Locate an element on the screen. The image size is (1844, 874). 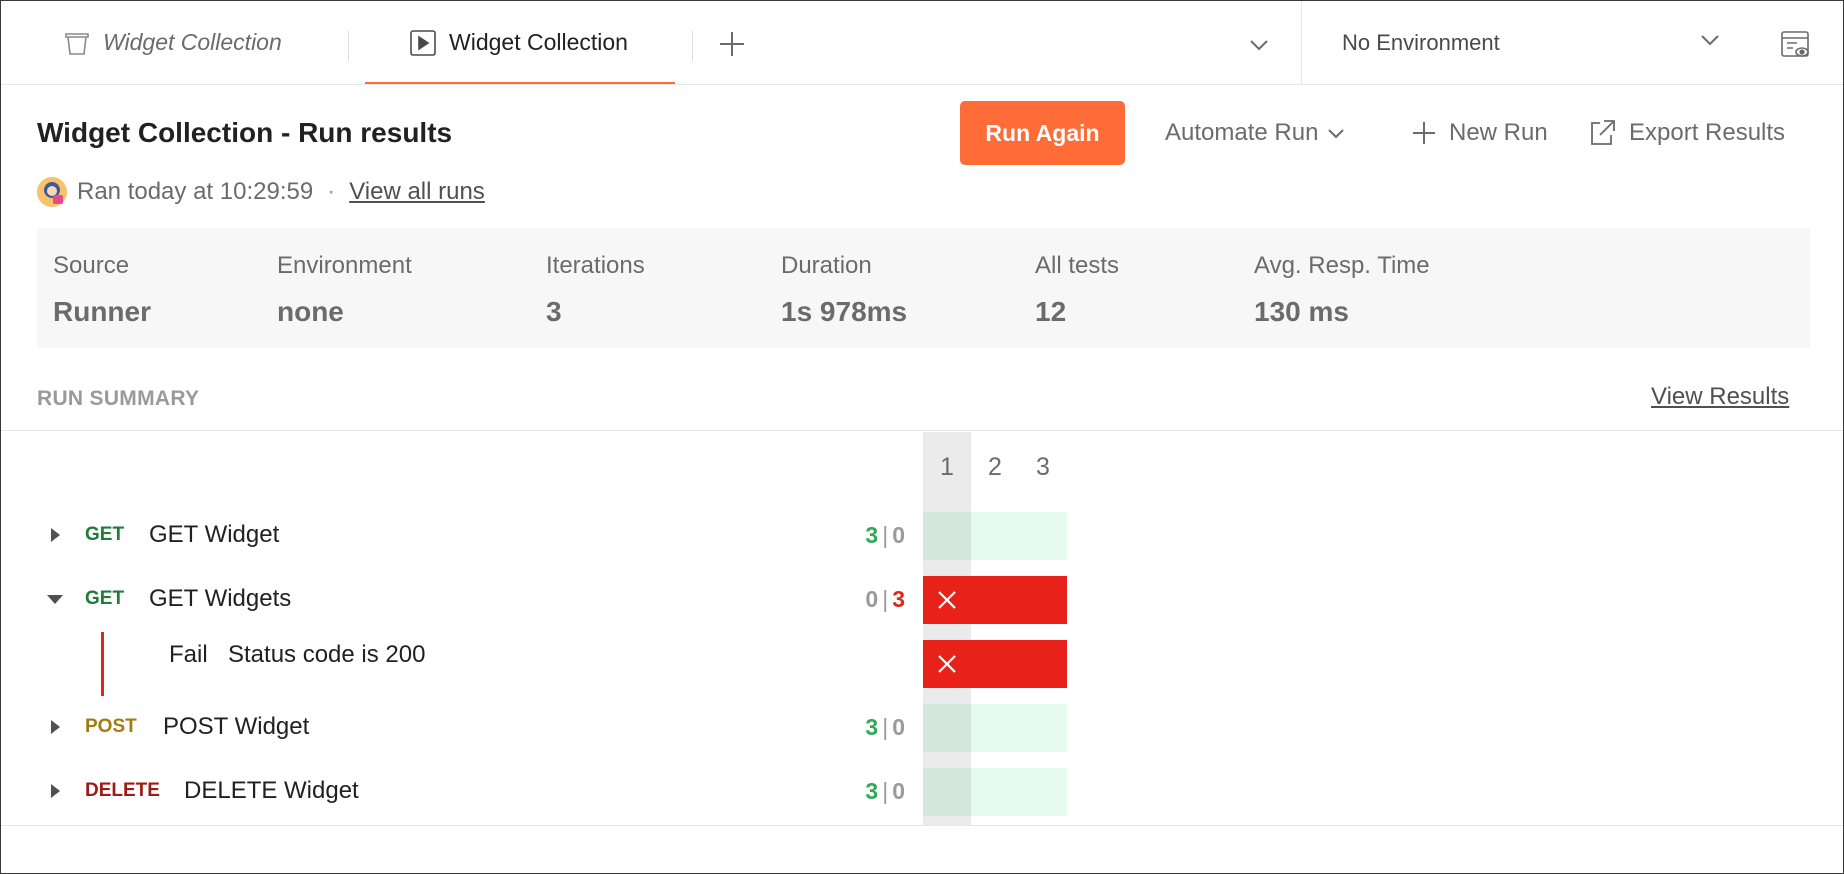
stat-label: Avg. Resp. Time is located at coordinates (1342, 265).